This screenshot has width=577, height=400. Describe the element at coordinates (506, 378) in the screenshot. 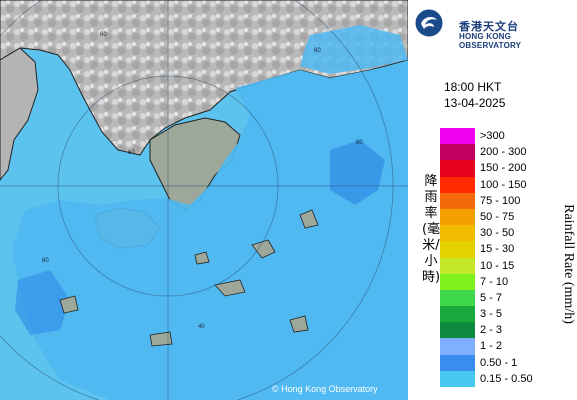

I see `legend-label: 0.15 - 0.50` at that location.